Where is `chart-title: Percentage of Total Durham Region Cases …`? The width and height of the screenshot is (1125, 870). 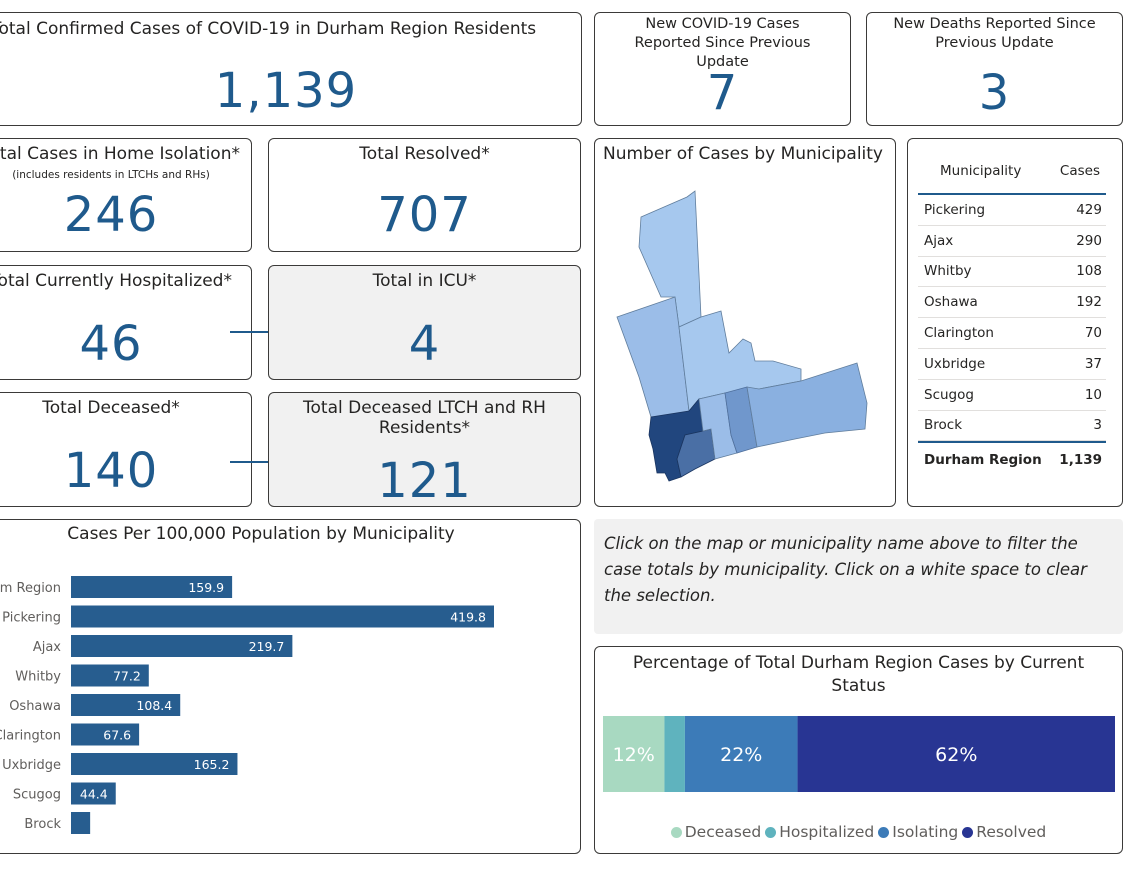 chart-title: Percentage of Total Durham Region Cases … is located at coordinates (858, 674).